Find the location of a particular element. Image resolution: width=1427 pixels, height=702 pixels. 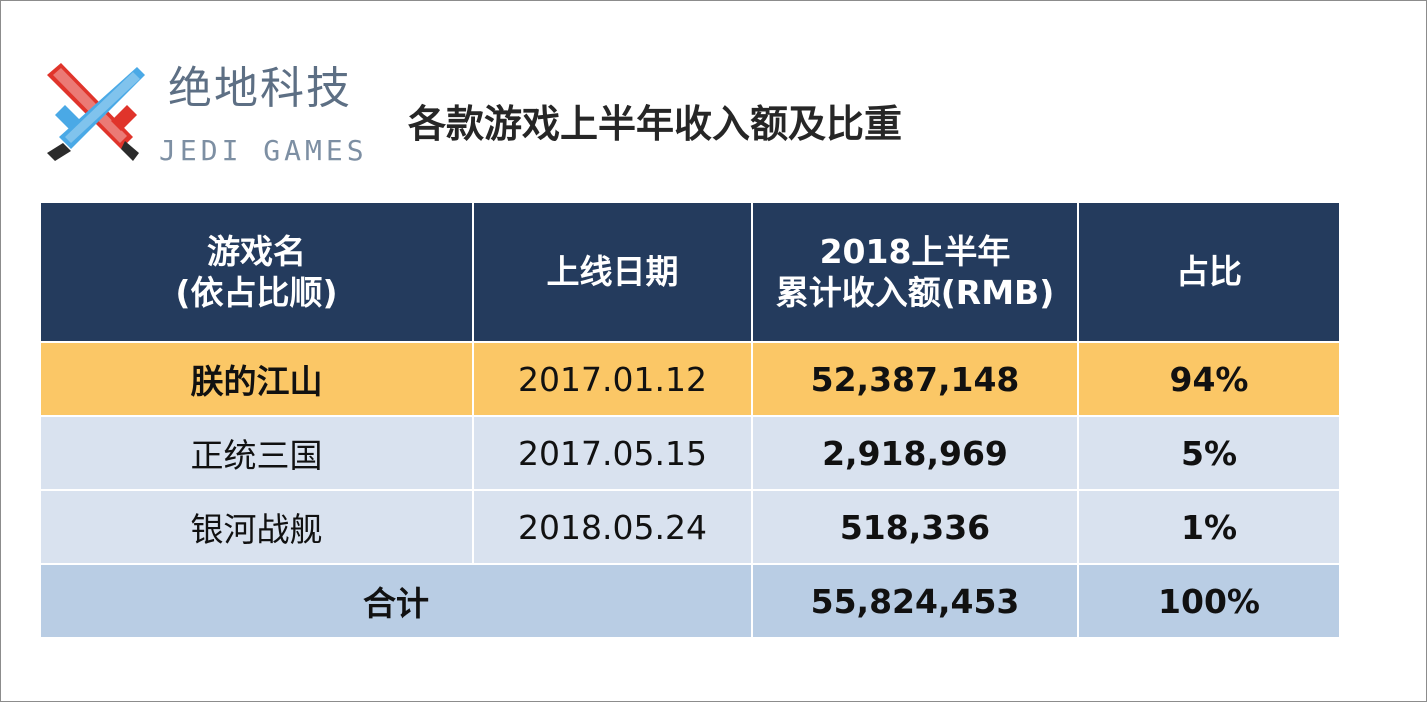

header-game-name: 游戏名 (依占比顺) is located at coordinates (256, 272).